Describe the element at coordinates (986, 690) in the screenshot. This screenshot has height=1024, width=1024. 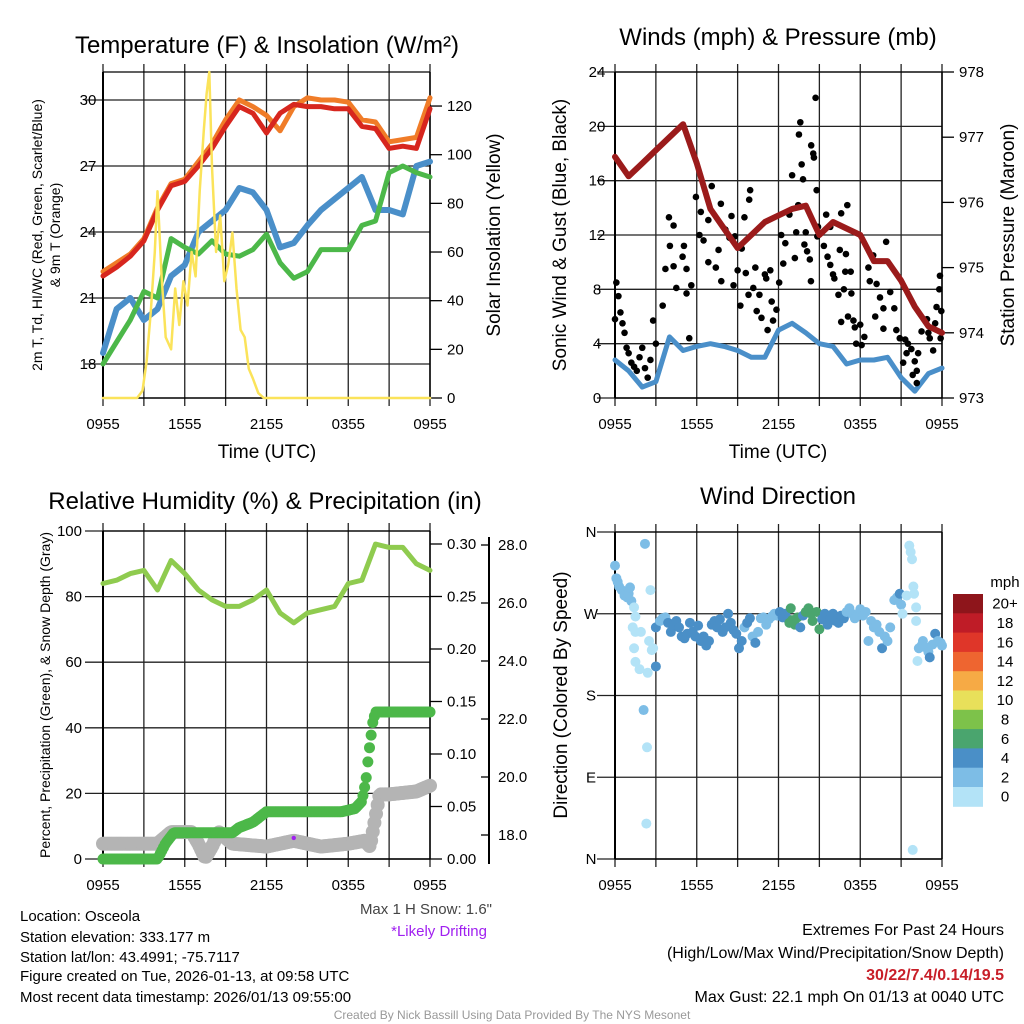
I see `speed-colorbar-legend: mph 20+ 18 16 14 12 10 8 6 4 2 0` at that location.